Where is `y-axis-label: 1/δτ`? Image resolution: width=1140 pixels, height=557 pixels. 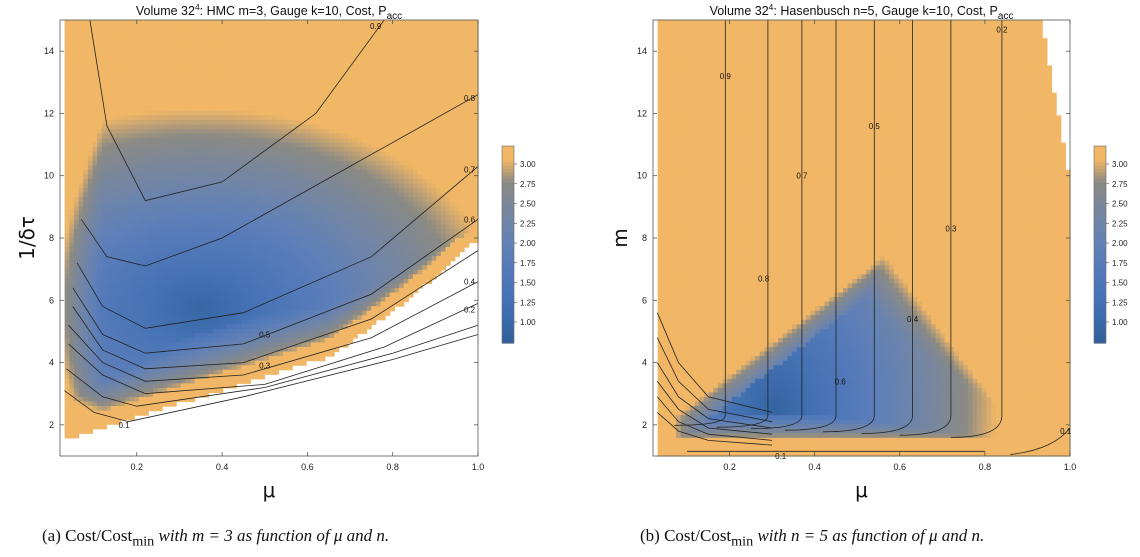
y-axis-label: 1/δτ is located at coordinates (27, 238).